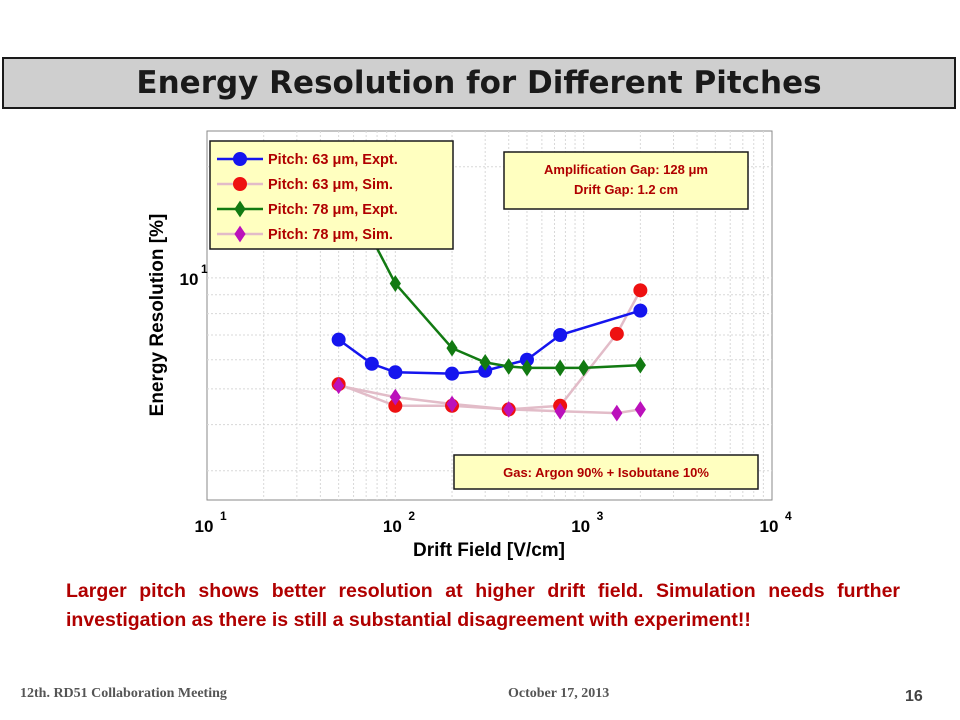  I want to click on gas-label: Gas: Argon 90% + Isobutane 10%, so click(606, 472).